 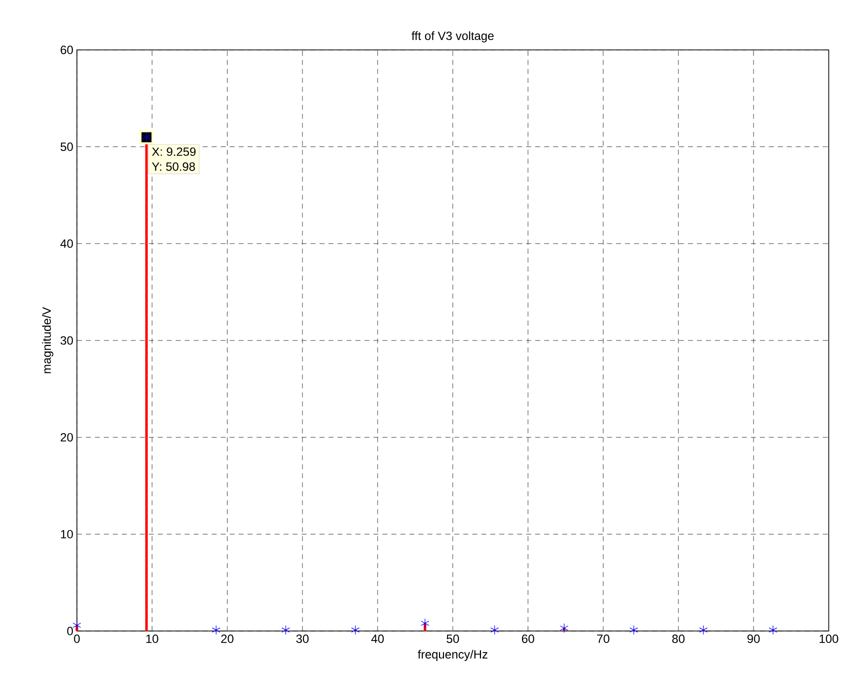 I want to click on y-tick-label: 30, so click(x=66, y=340).